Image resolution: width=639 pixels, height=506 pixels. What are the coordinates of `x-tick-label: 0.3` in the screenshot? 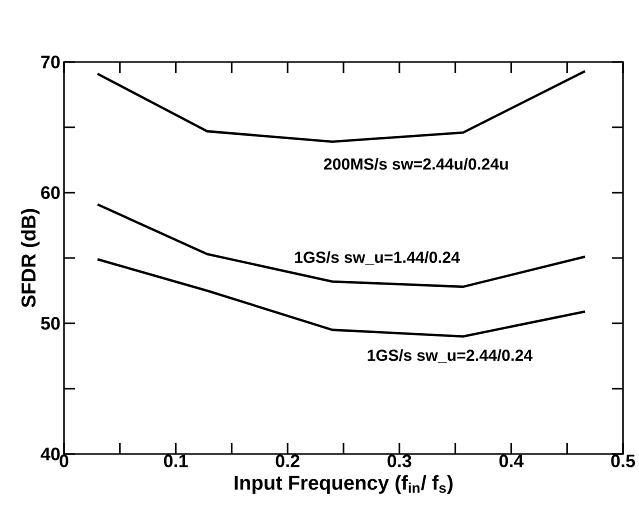 It's located at (400, 461).